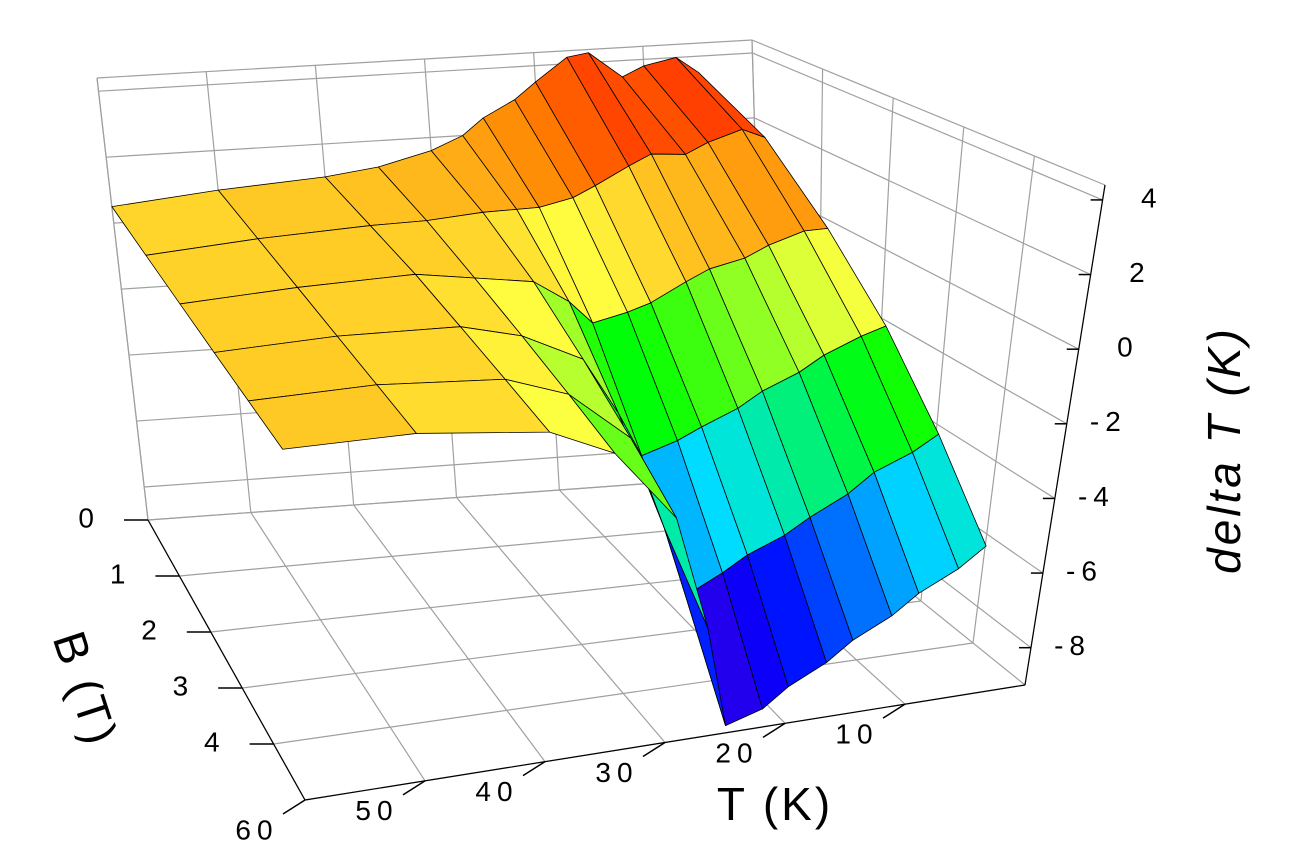 The width and height of the screenshot is (1313, 868). I want to click on z-tick-label: -2, so click(1108, 421).